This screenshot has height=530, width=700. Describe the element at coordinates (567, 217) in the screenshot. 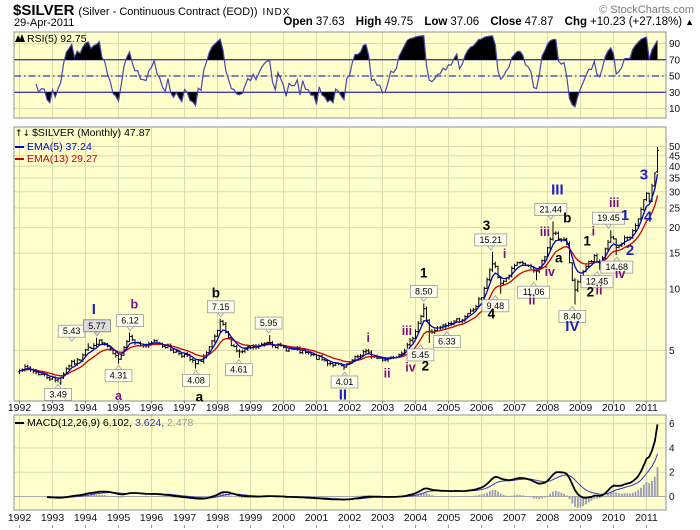

I see `wave-label: b` at that location.